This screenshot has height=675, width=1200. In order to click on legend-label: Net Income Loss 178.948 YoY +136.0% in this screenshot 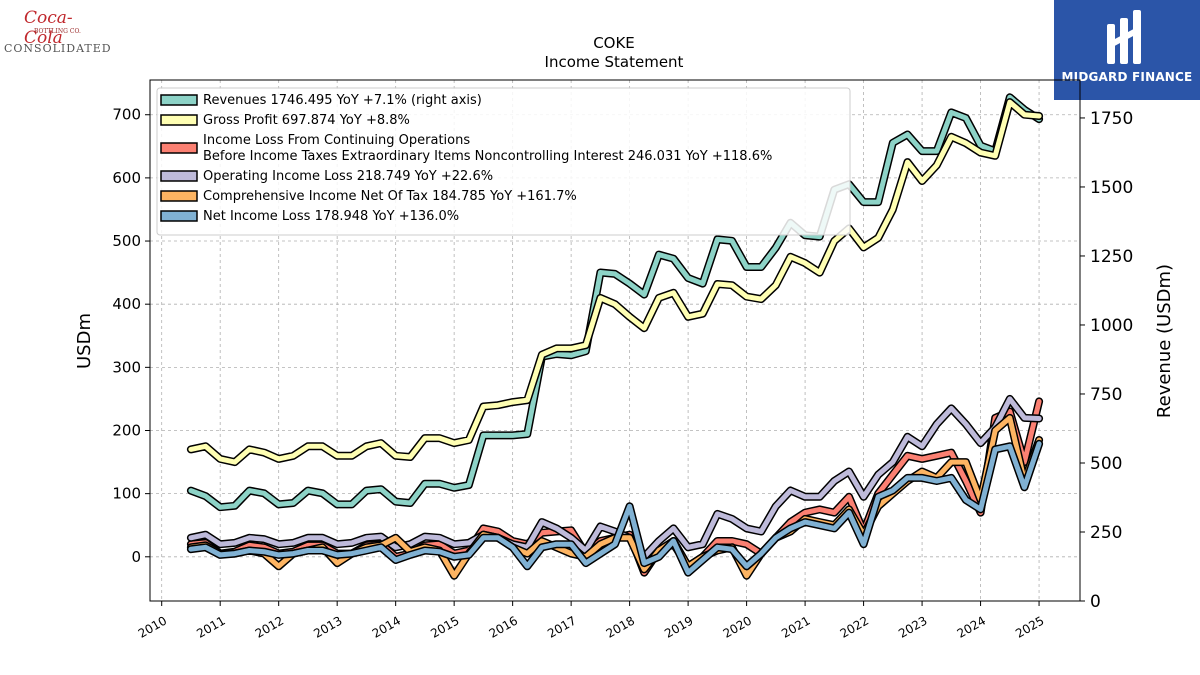, I will do `click(331, 216)`.